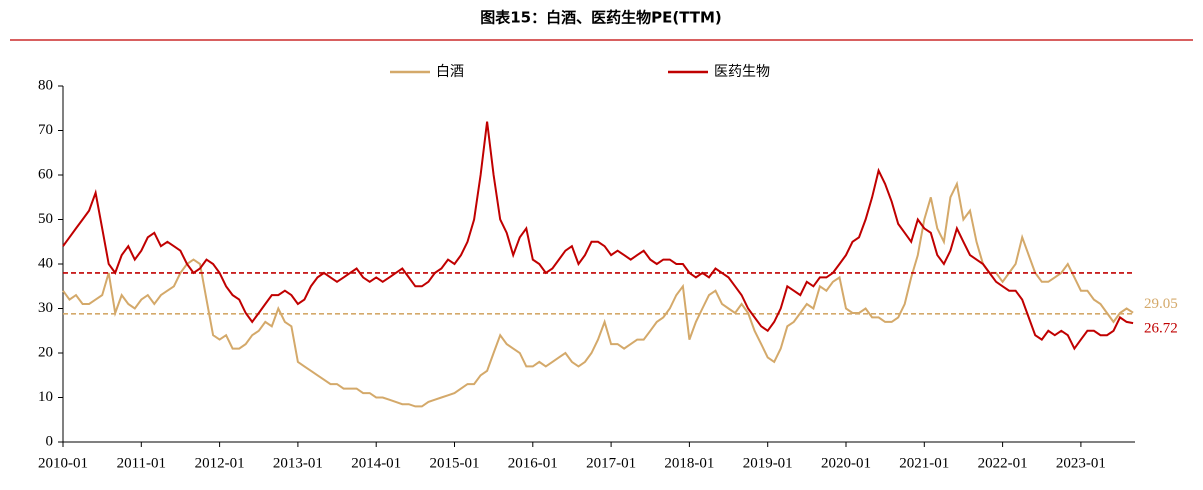  I want to click on y-tick-label: 10, so click(45, 397).